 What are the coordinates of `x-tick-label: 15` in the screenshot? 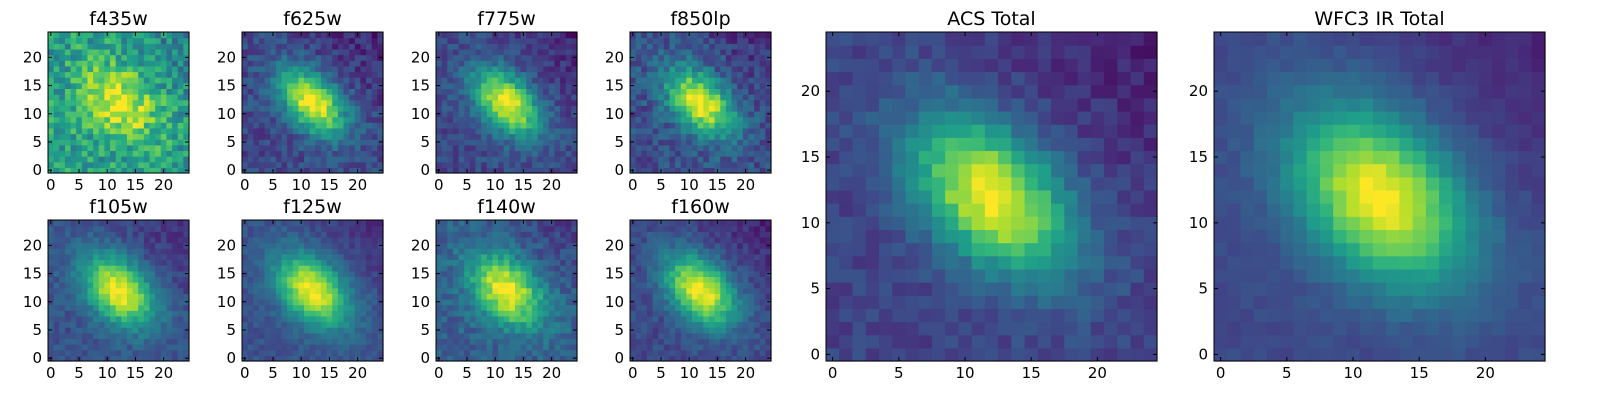 It's located at (135, 185).